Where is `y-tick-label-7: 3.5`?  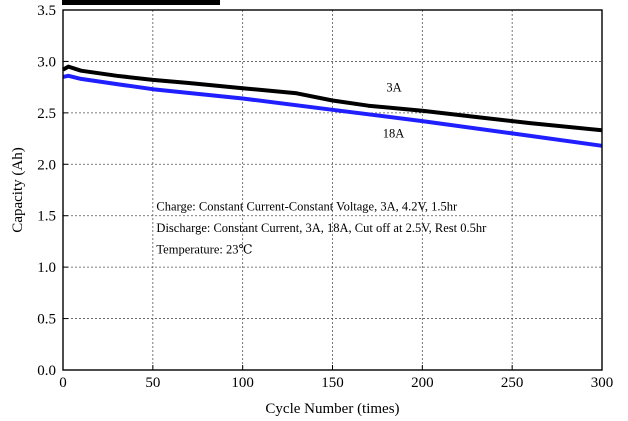 y-tick-label-7: 3.5 is located at coordinates (46, 11).